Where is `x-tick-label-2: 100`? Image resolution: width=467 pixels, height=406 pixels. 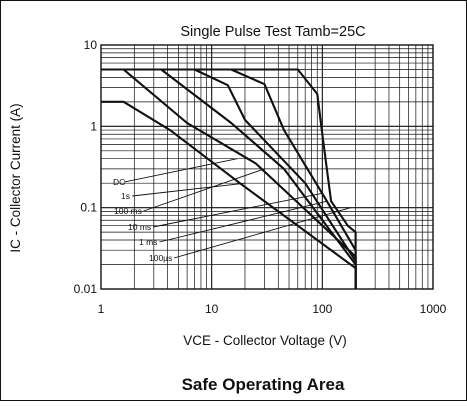
x-tick-label-2: 100 is located at coordinates (322, 309).